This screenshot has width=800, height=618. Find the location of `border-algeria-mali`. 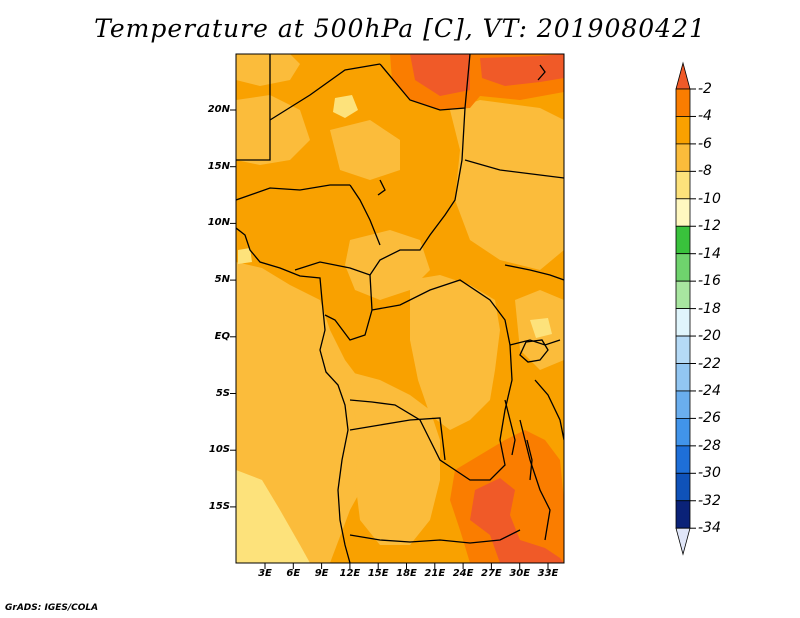

border-algeria-mali is located at coordinates (325, 92).